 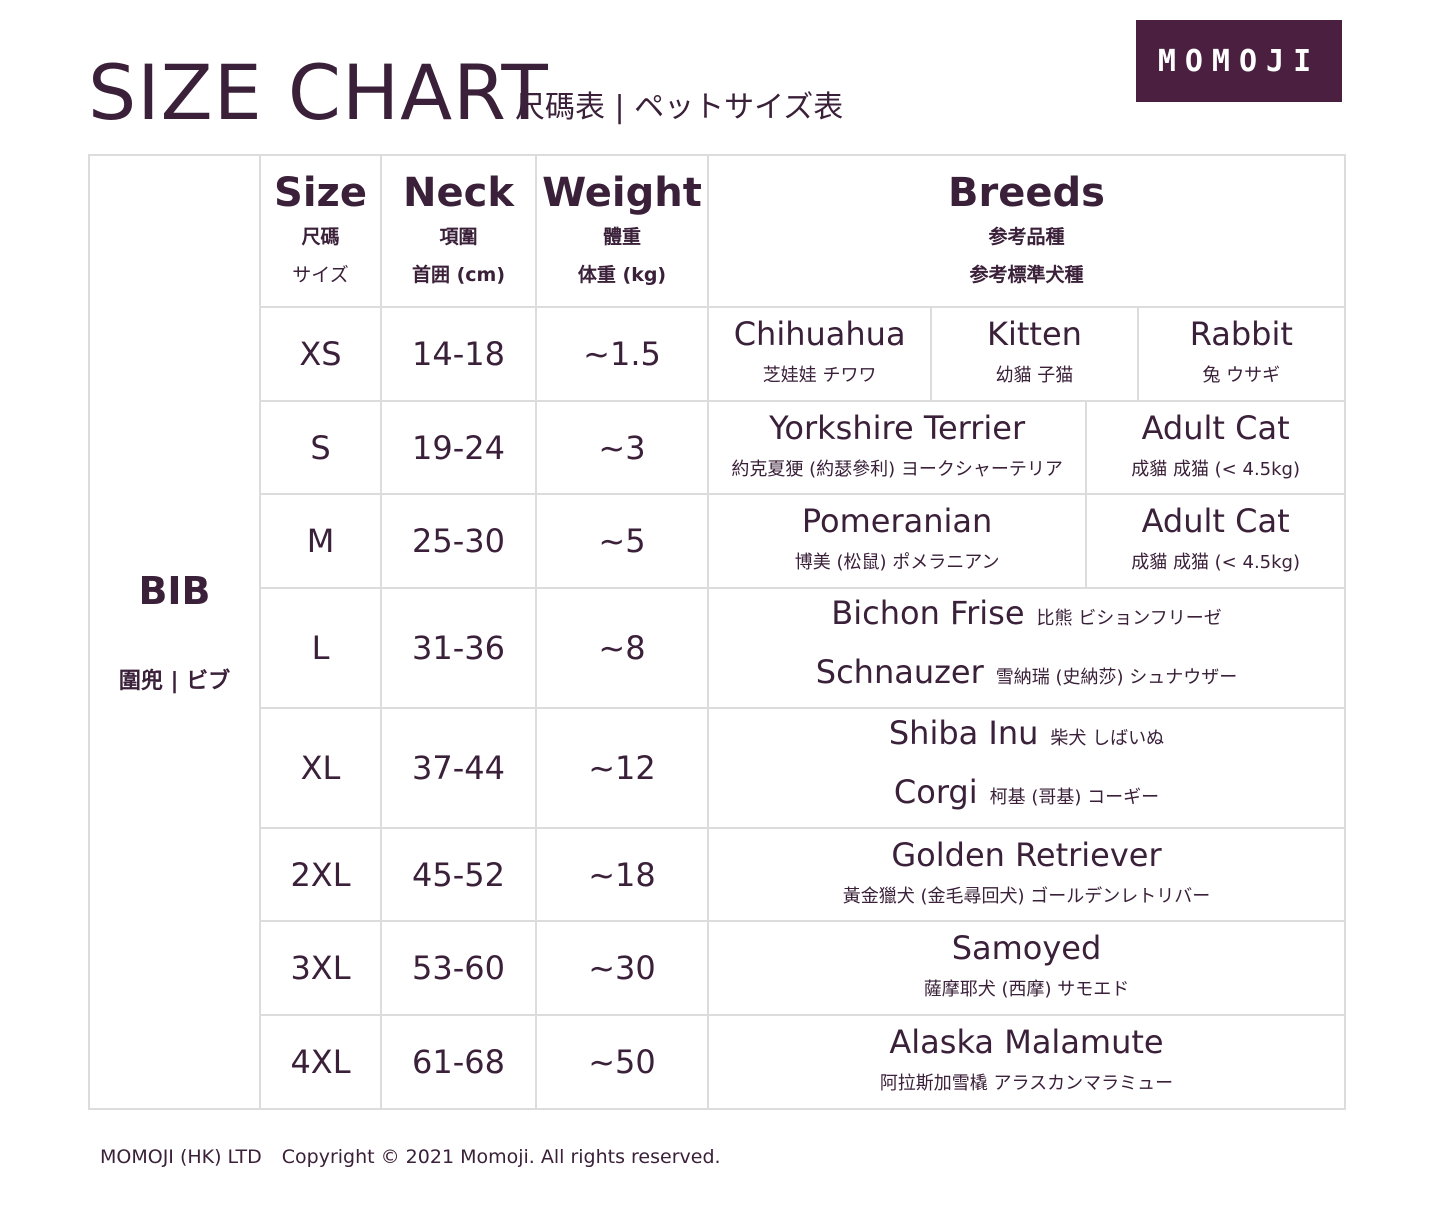 I want to click on neck-cell: 31-36, so click(x=458, y=648).